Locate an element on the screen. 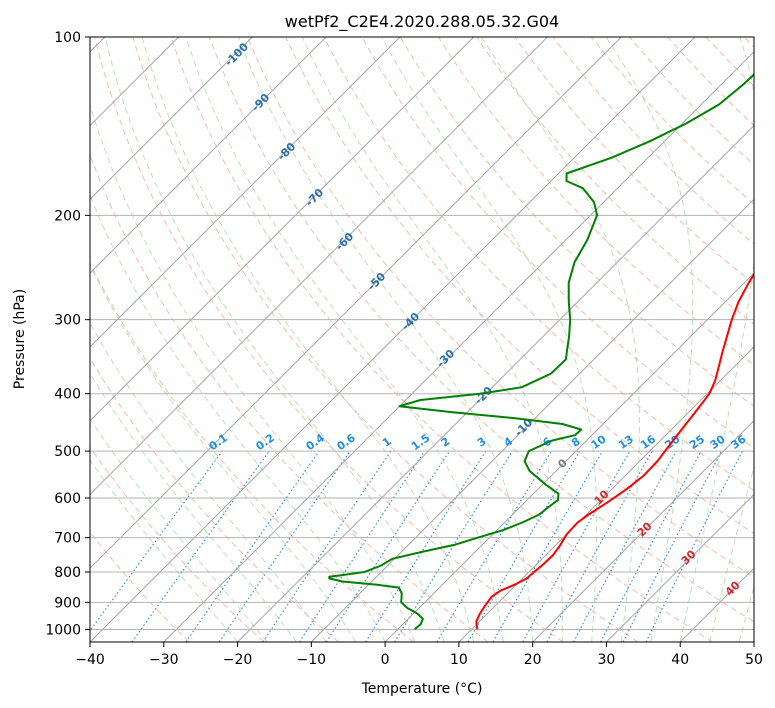 The width and height of the screenshot is (775, 708). x-tick-label: 10 is located at coordinates (459, 660).